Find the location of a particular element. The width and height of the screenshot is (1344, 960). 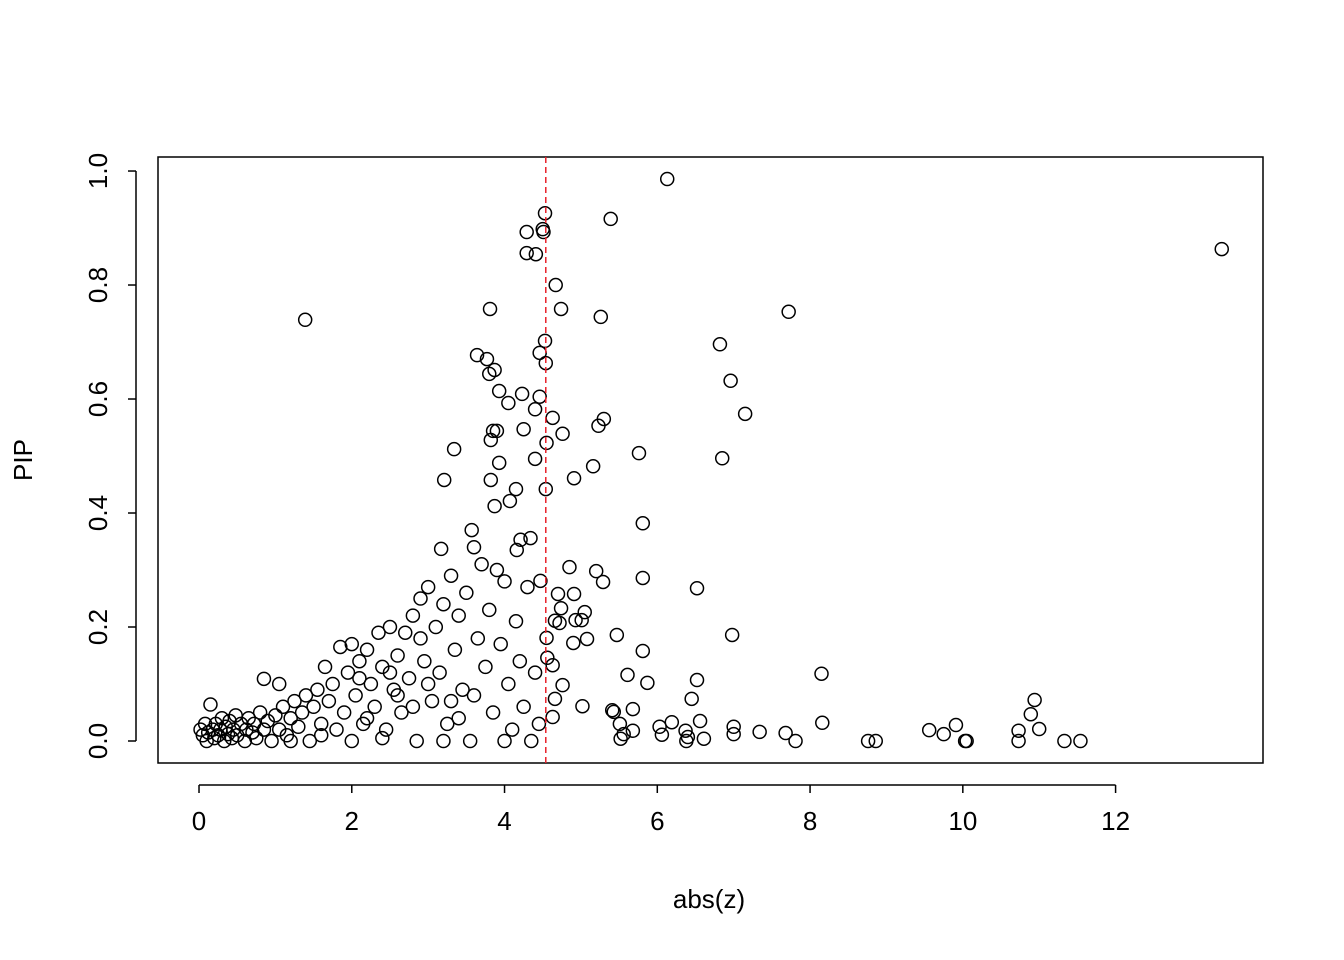

x-tick-label: 4 is located at coordinates (504, 821).